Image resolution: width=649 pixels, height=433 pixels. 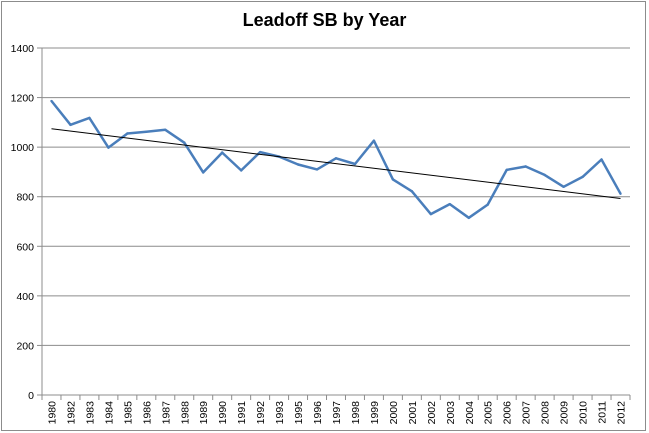 I want to click on y-tick-label: 800, so click(x=25, y=198).